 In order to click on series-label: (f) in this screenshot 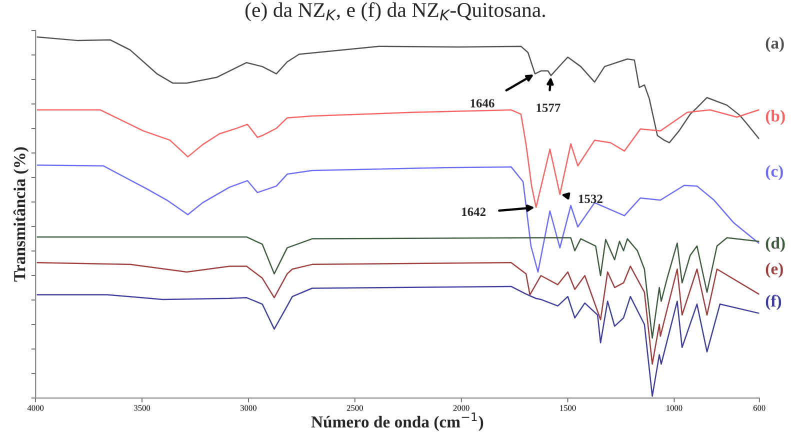, I will do `click(774, 302)`.